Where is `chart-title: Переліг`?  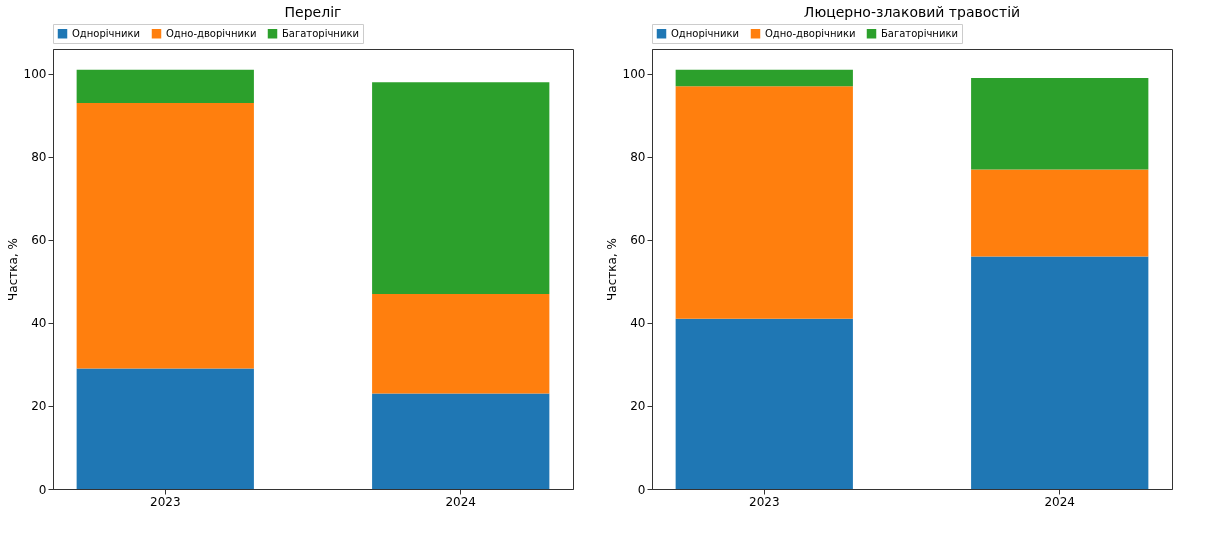
chart-title: Переліг is located at coordinates (313, 11).